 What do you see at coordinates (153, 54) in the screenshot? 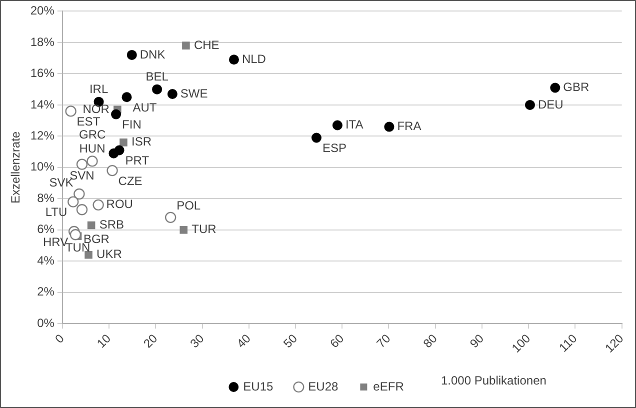
I see `annotation: DNK` at bounding box center [153, 54].